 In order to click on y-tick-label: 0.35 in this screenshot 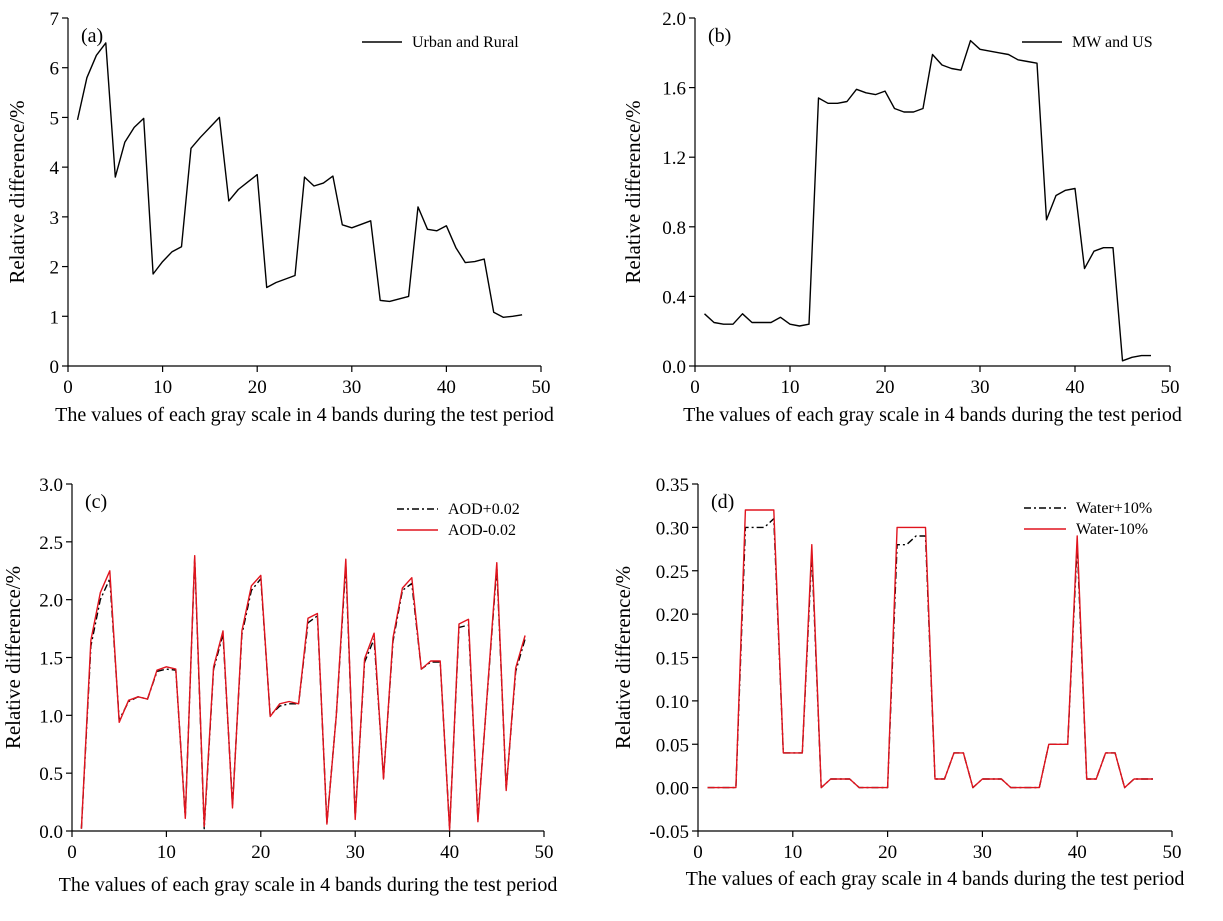, I will do `click(672, 485)`.